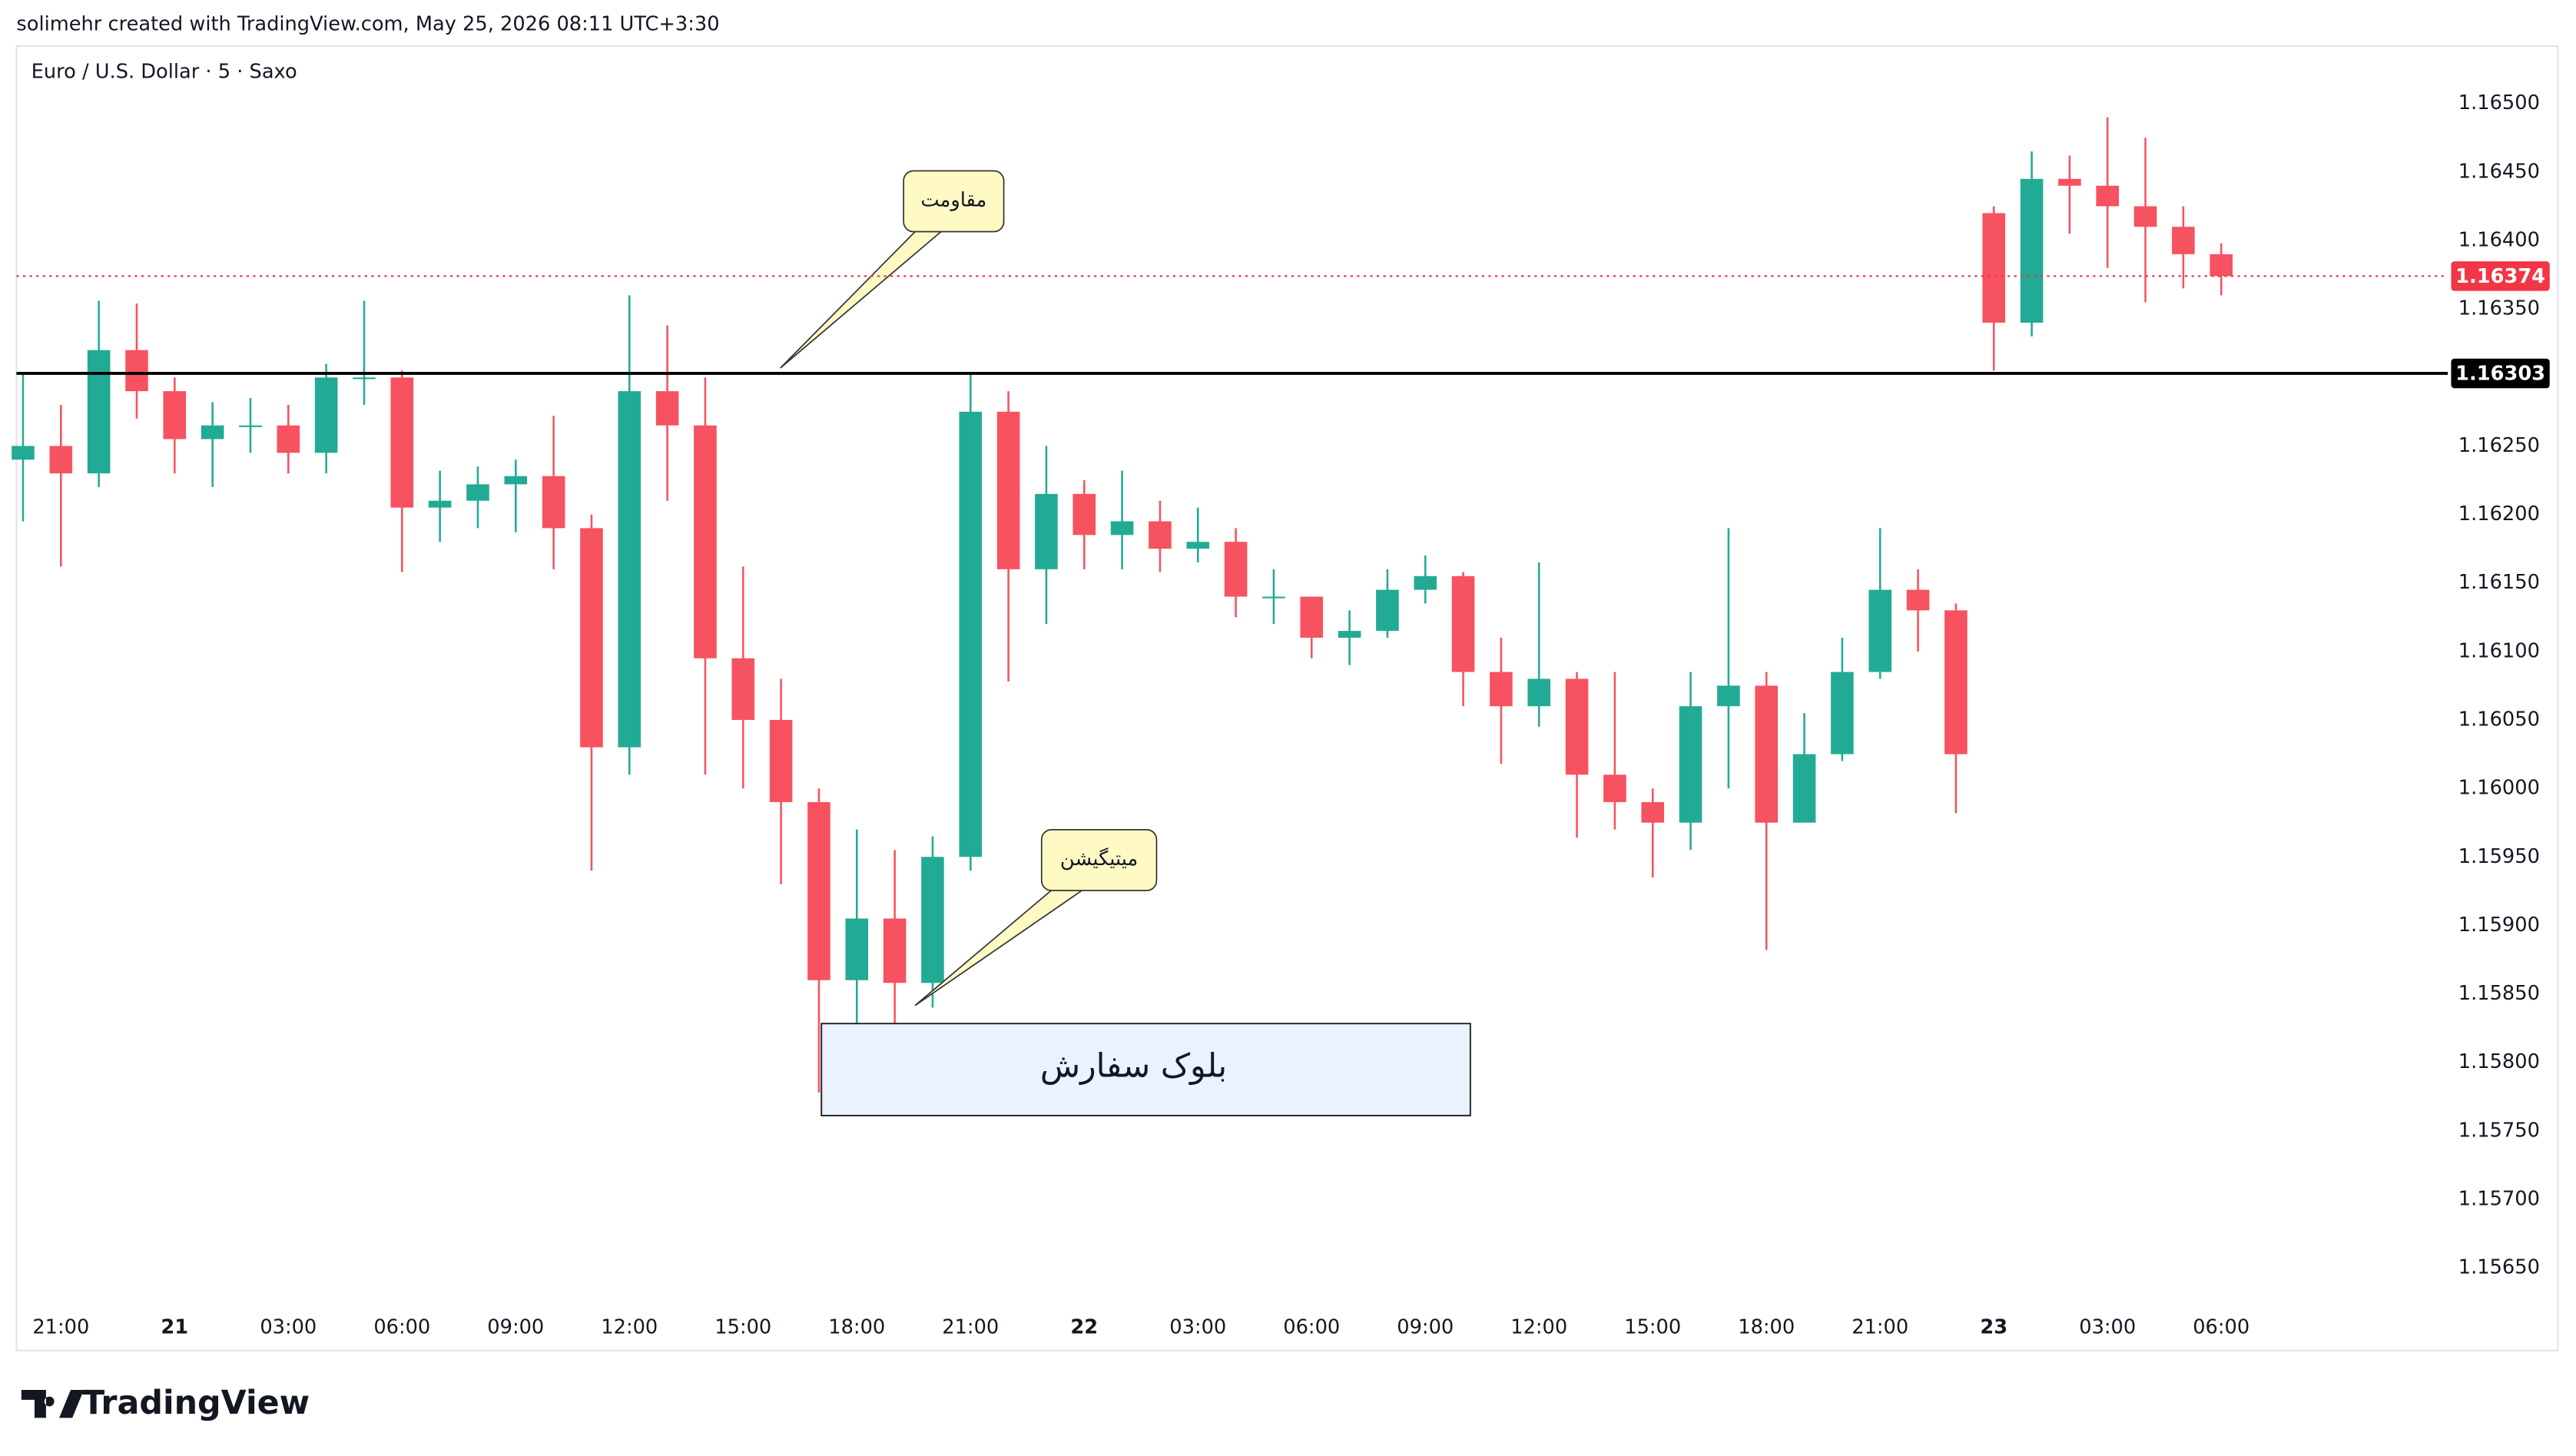 The height and width of the screenshot is (1456, 2576). Describe the element at coordinates (2499, 719) in the screenshot. I see `y-tick-label: 1.16050` at that location.